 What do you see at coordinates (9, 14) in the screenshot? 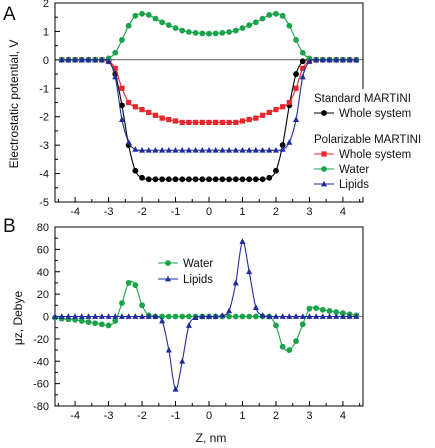
I see `panel-label-a: A` at bounding box center [9, 14].